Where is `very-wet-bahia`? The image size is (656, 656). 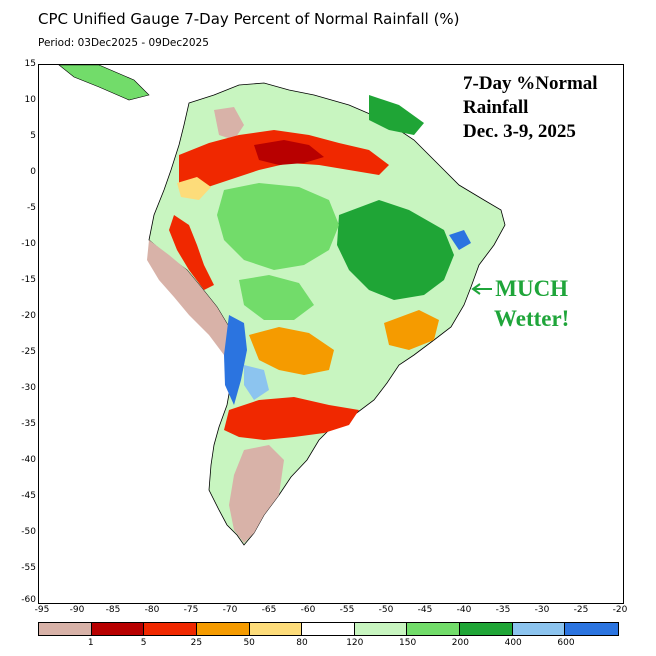 very-wet-bahia is located at coordinates (460, 240).